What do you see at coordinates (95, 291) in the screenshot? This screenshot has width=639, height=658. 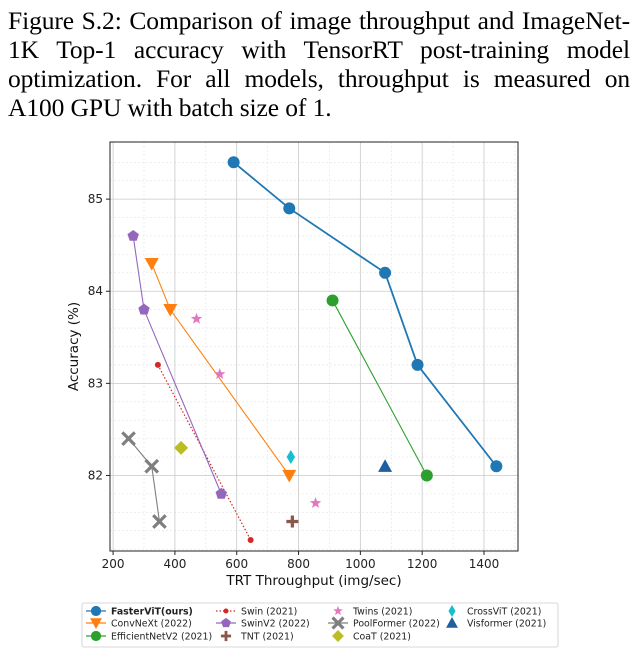 I see `y-tick-label: 84` at bounding box center [95, 291].